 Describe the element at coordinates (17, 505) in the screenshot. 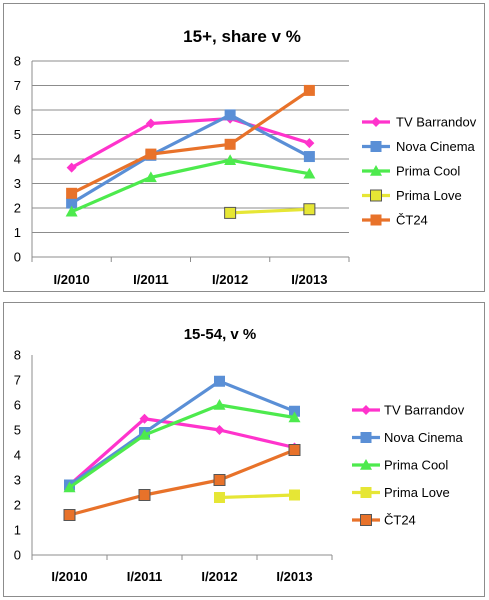

I see `chart-1-ytick-2: 2` at that location.